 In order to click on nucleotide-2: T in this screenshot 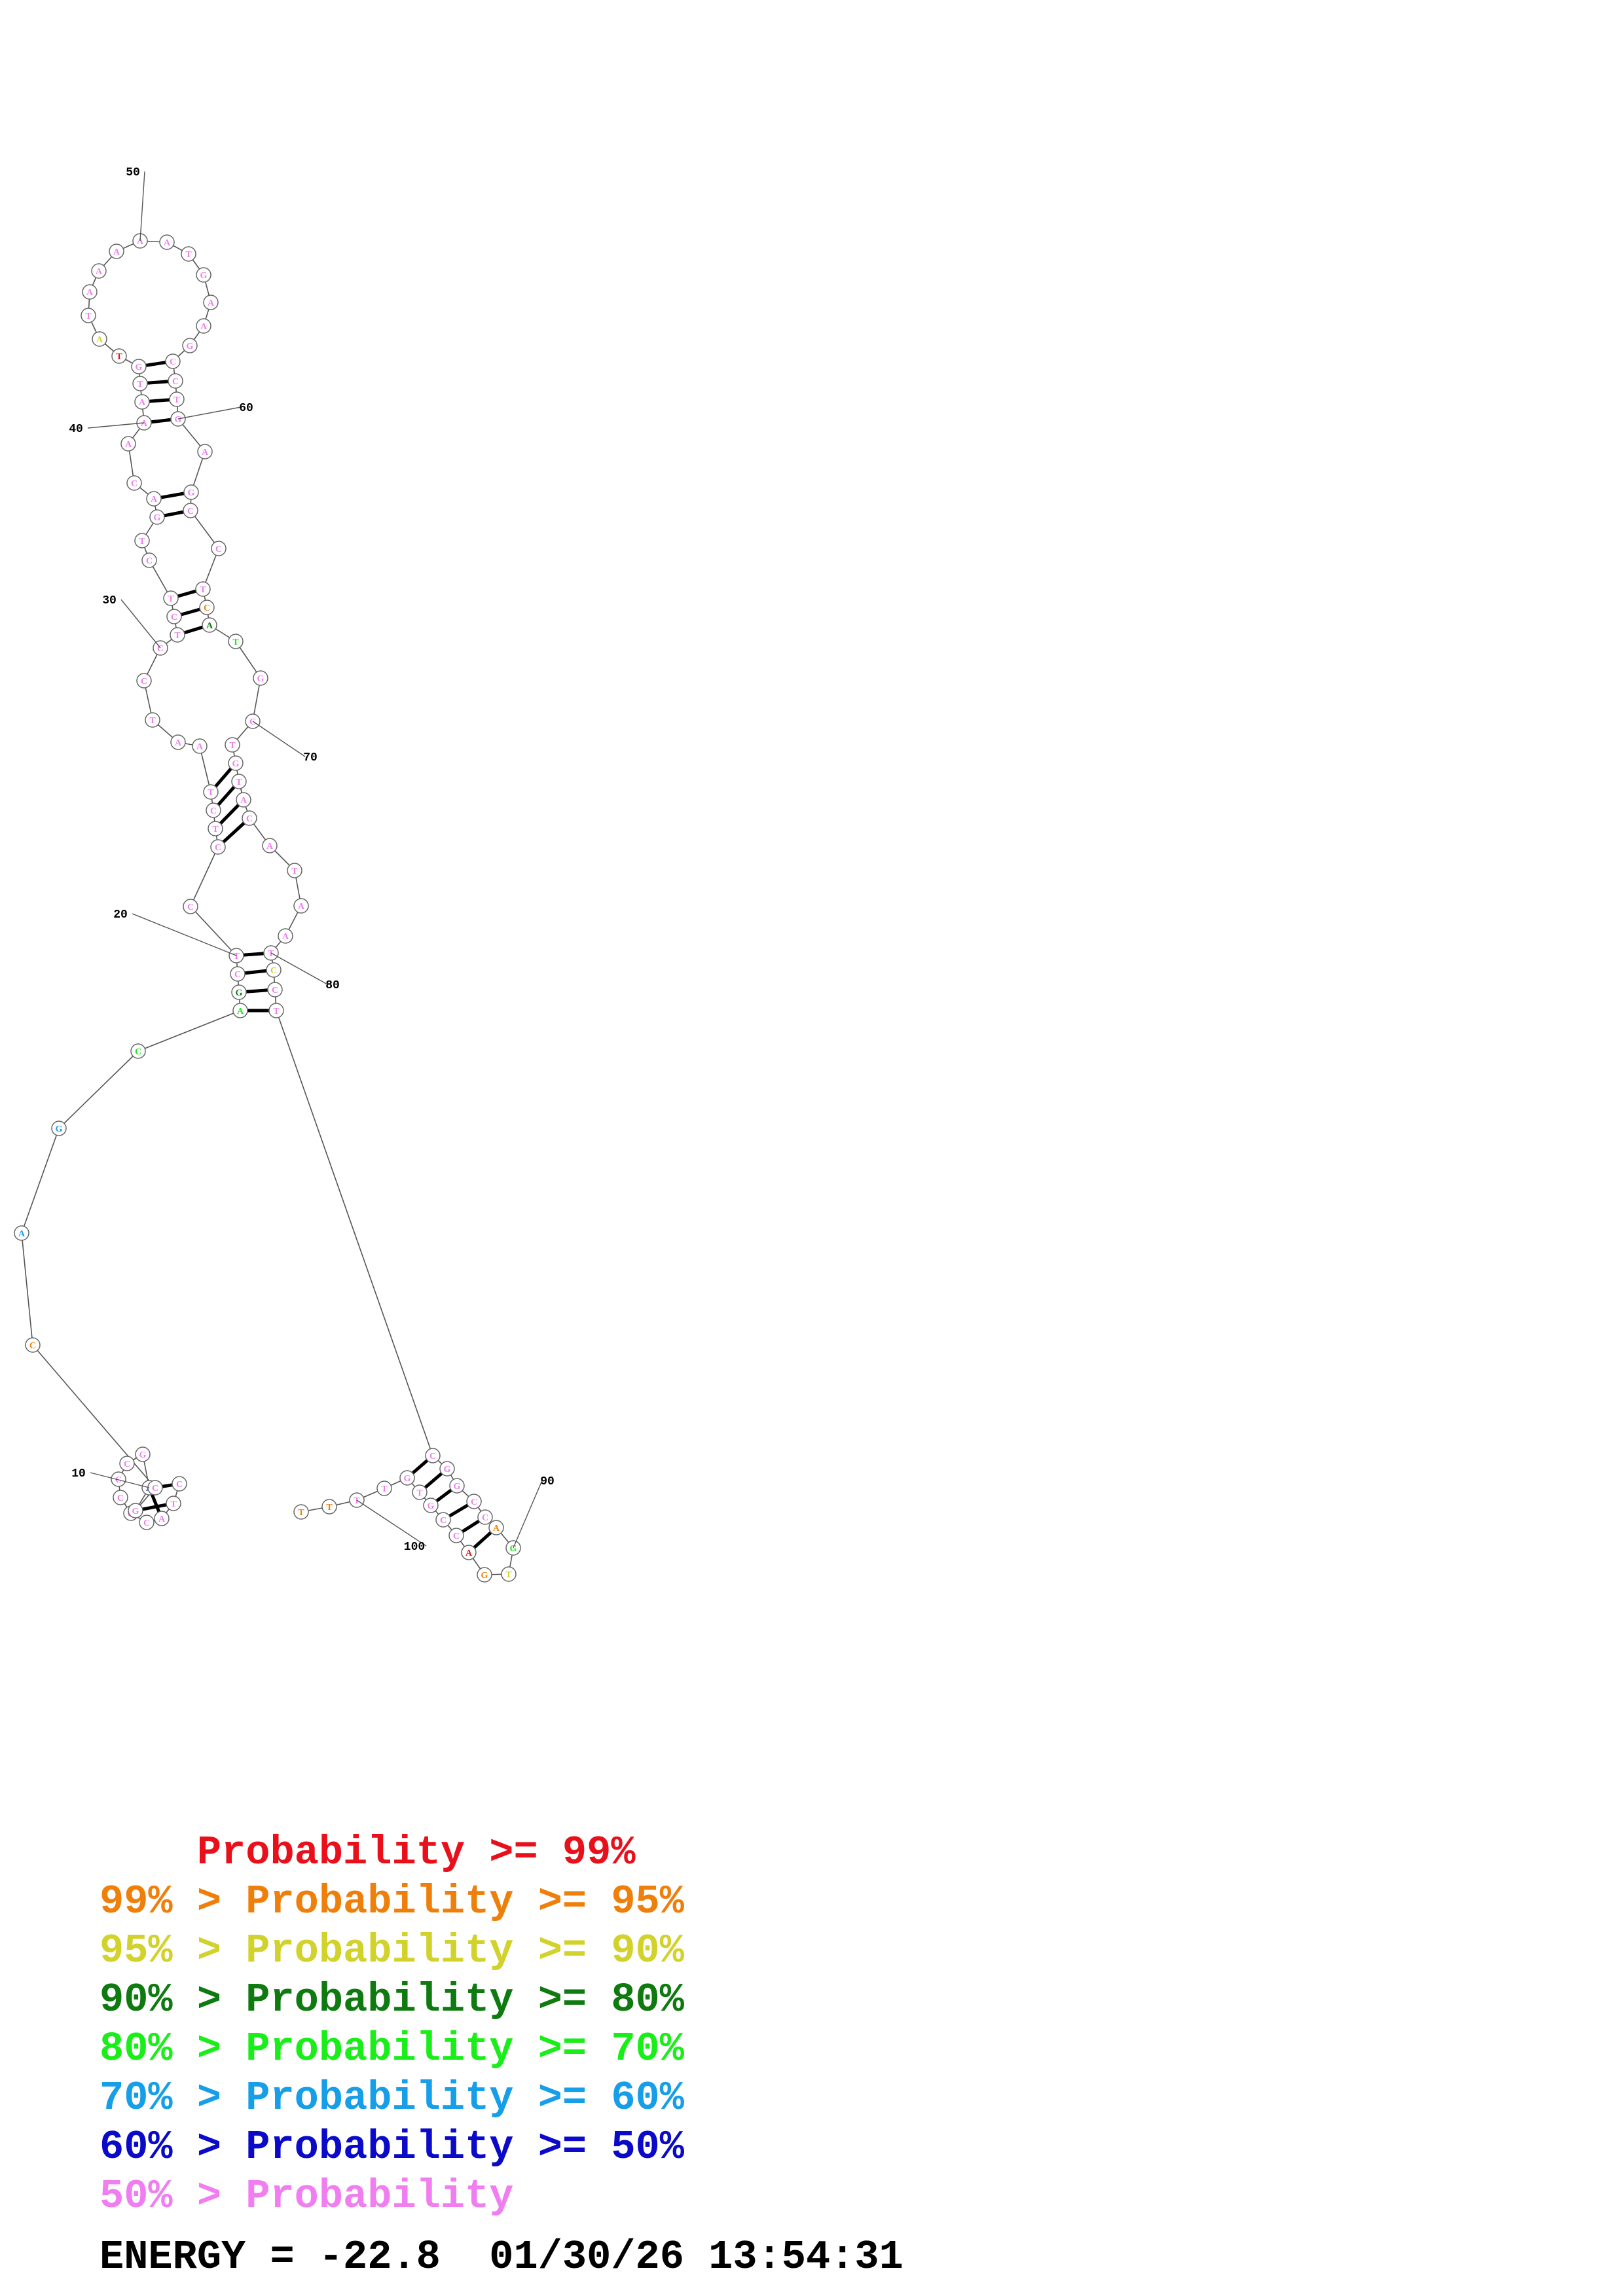, I will do `click(173, 1503)`.